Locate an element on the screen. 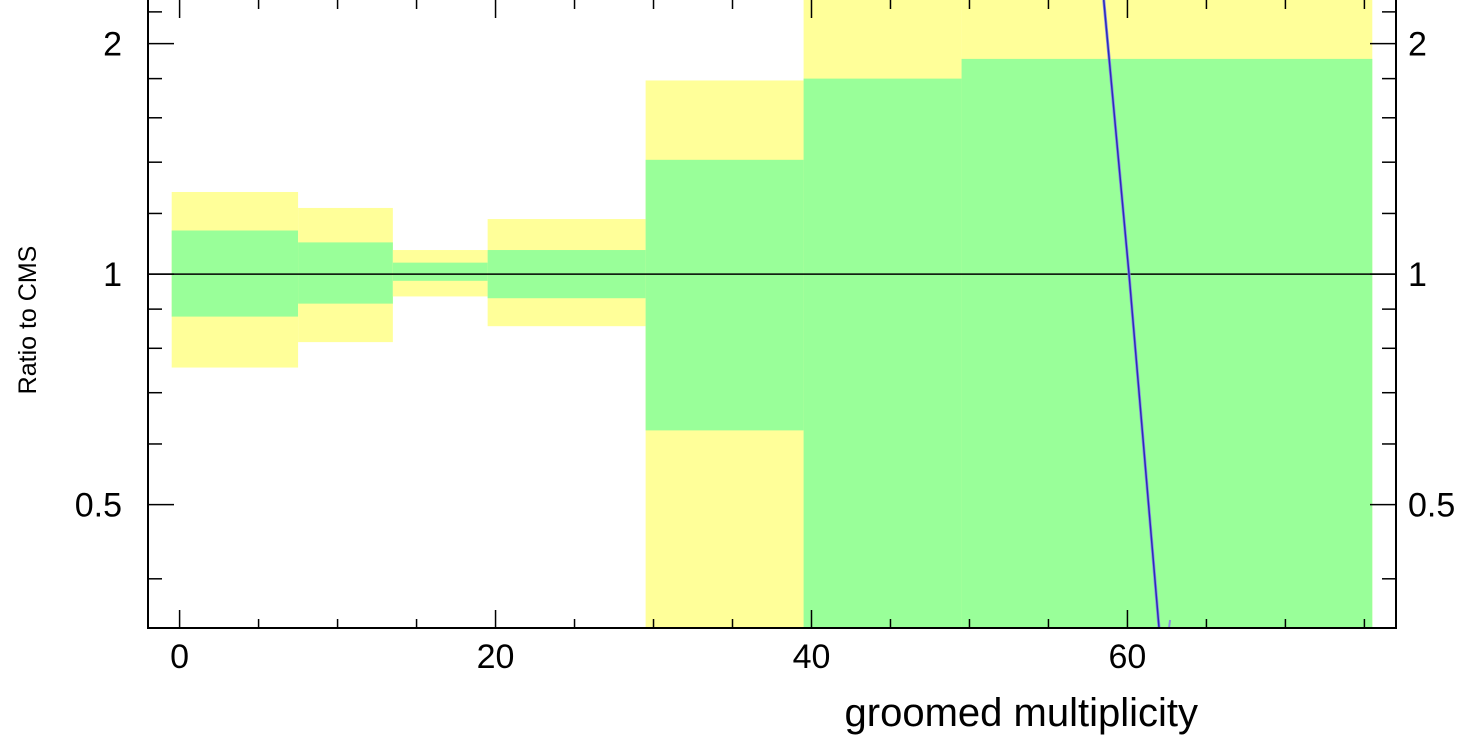 This screenshot has width=1478, height=742. curve-group is located at coordinates (1137, 314).